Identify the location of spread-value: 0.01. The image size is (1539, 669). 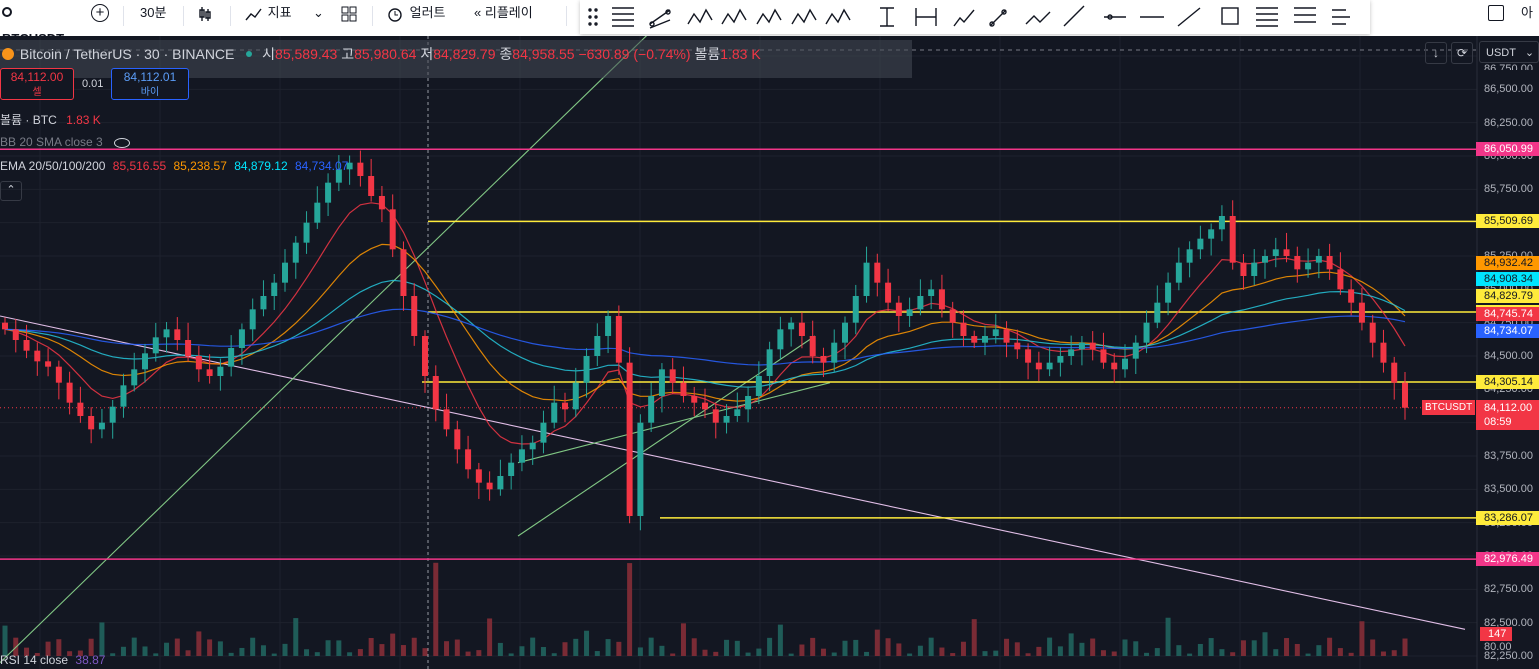
(93, 84).